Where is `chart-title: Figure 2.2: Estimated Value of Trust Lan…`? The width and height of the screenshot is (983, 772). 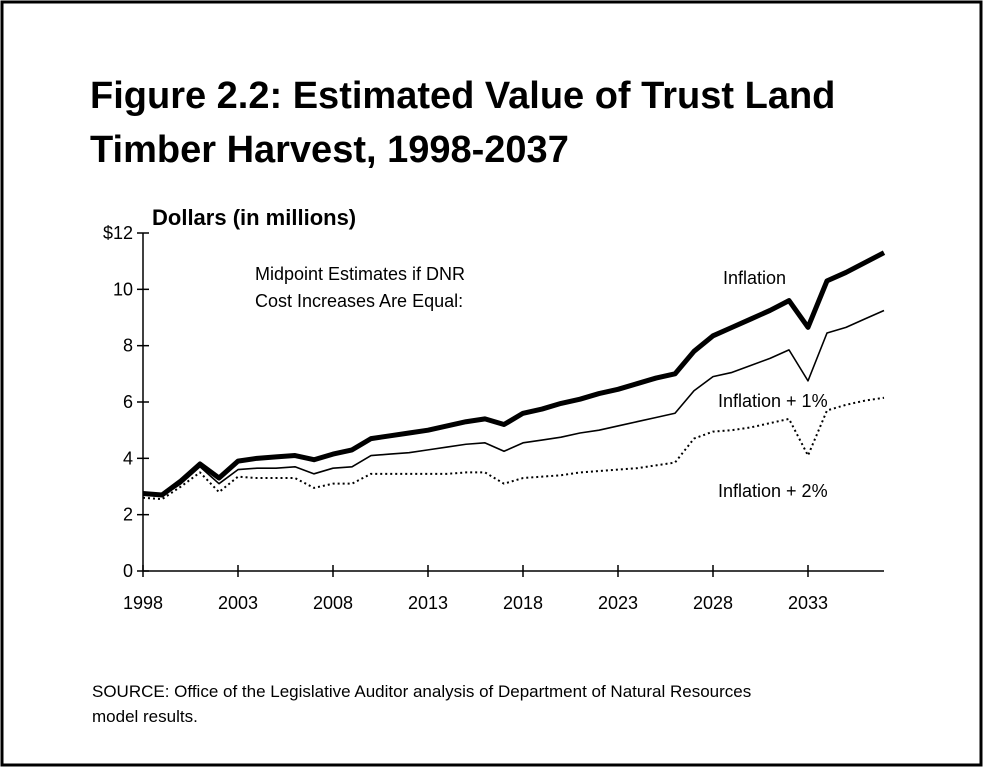 chart-title: Figure 2.2: Estimated Value of Trust Lan… is located at coordinates (462, 96).